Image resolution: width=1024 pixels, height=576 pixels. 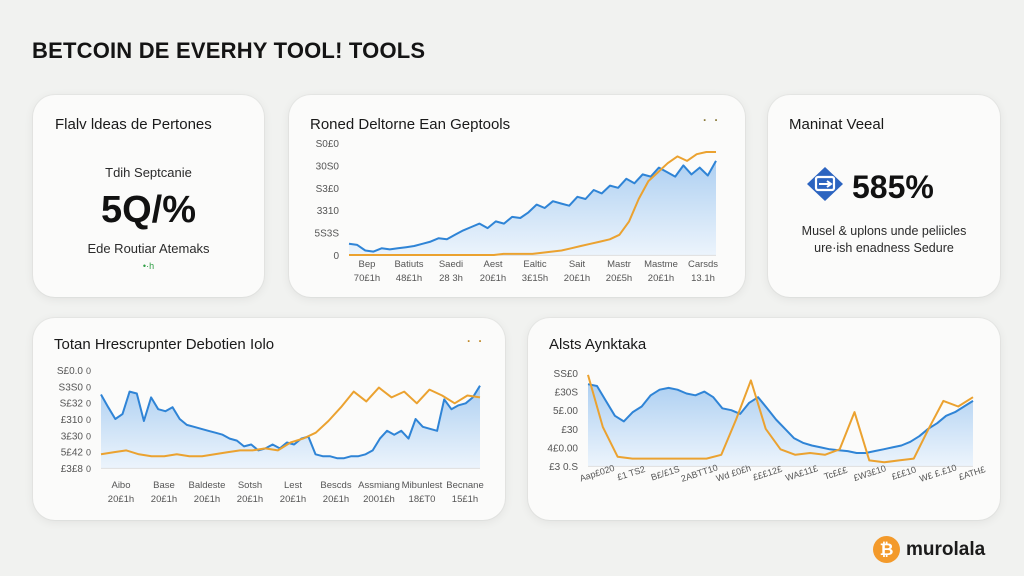 I want to click on x-tick-sublabel: 48£1h, so click(x=409, y=278).